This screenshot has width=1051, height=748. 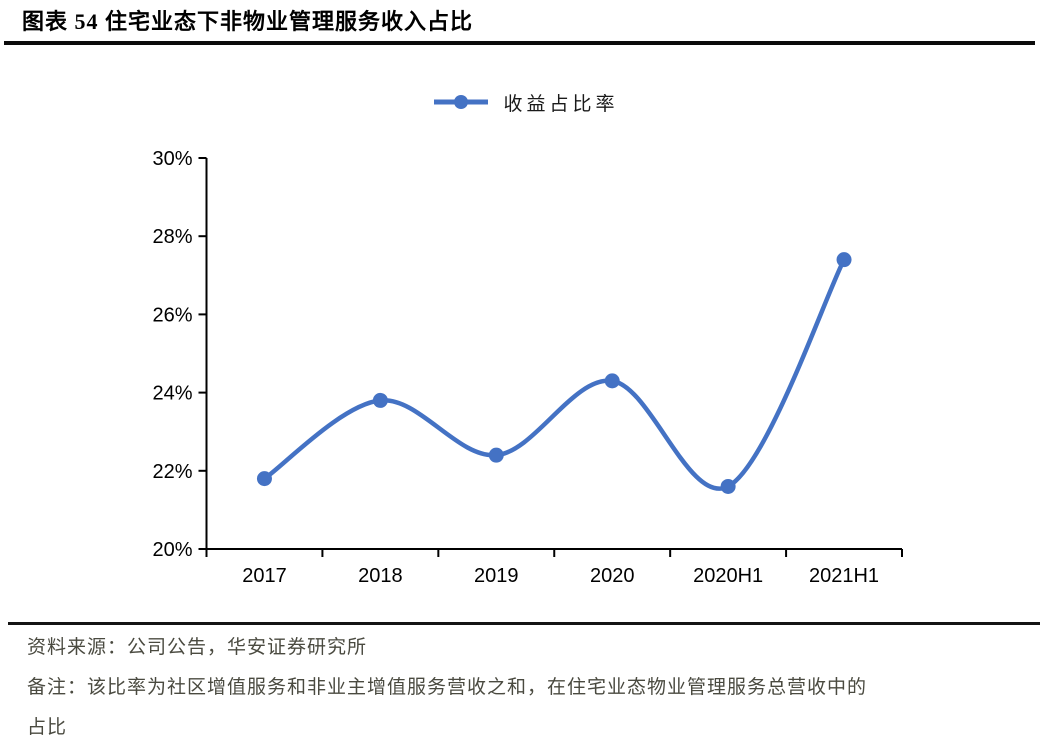 I want to click on x-axis-category-label: 2017, so click(x=264, y=576).